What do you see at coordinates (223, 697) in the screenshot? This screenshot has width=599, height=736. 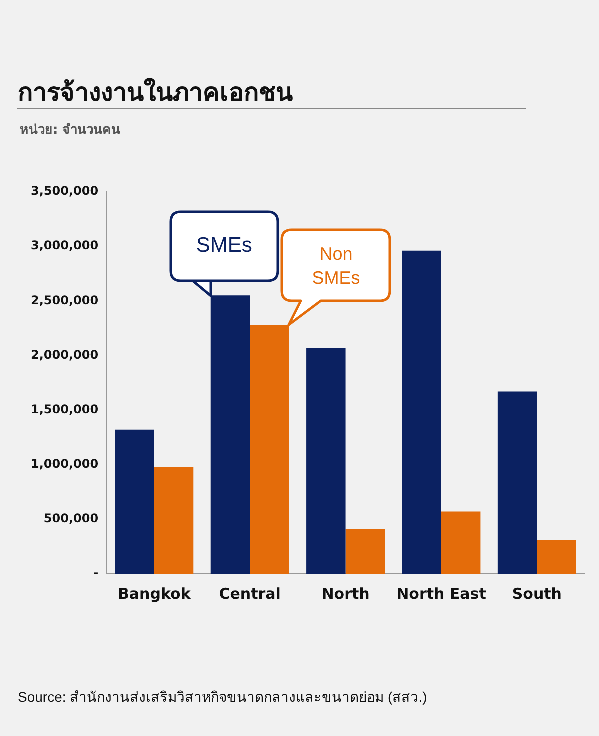 I see `source-note: Source: สำนักงานส่งเสริมวิสาหกิจขนาดกลางและขนาดย่อม (สสว.)` at bounding box center [223, 697].